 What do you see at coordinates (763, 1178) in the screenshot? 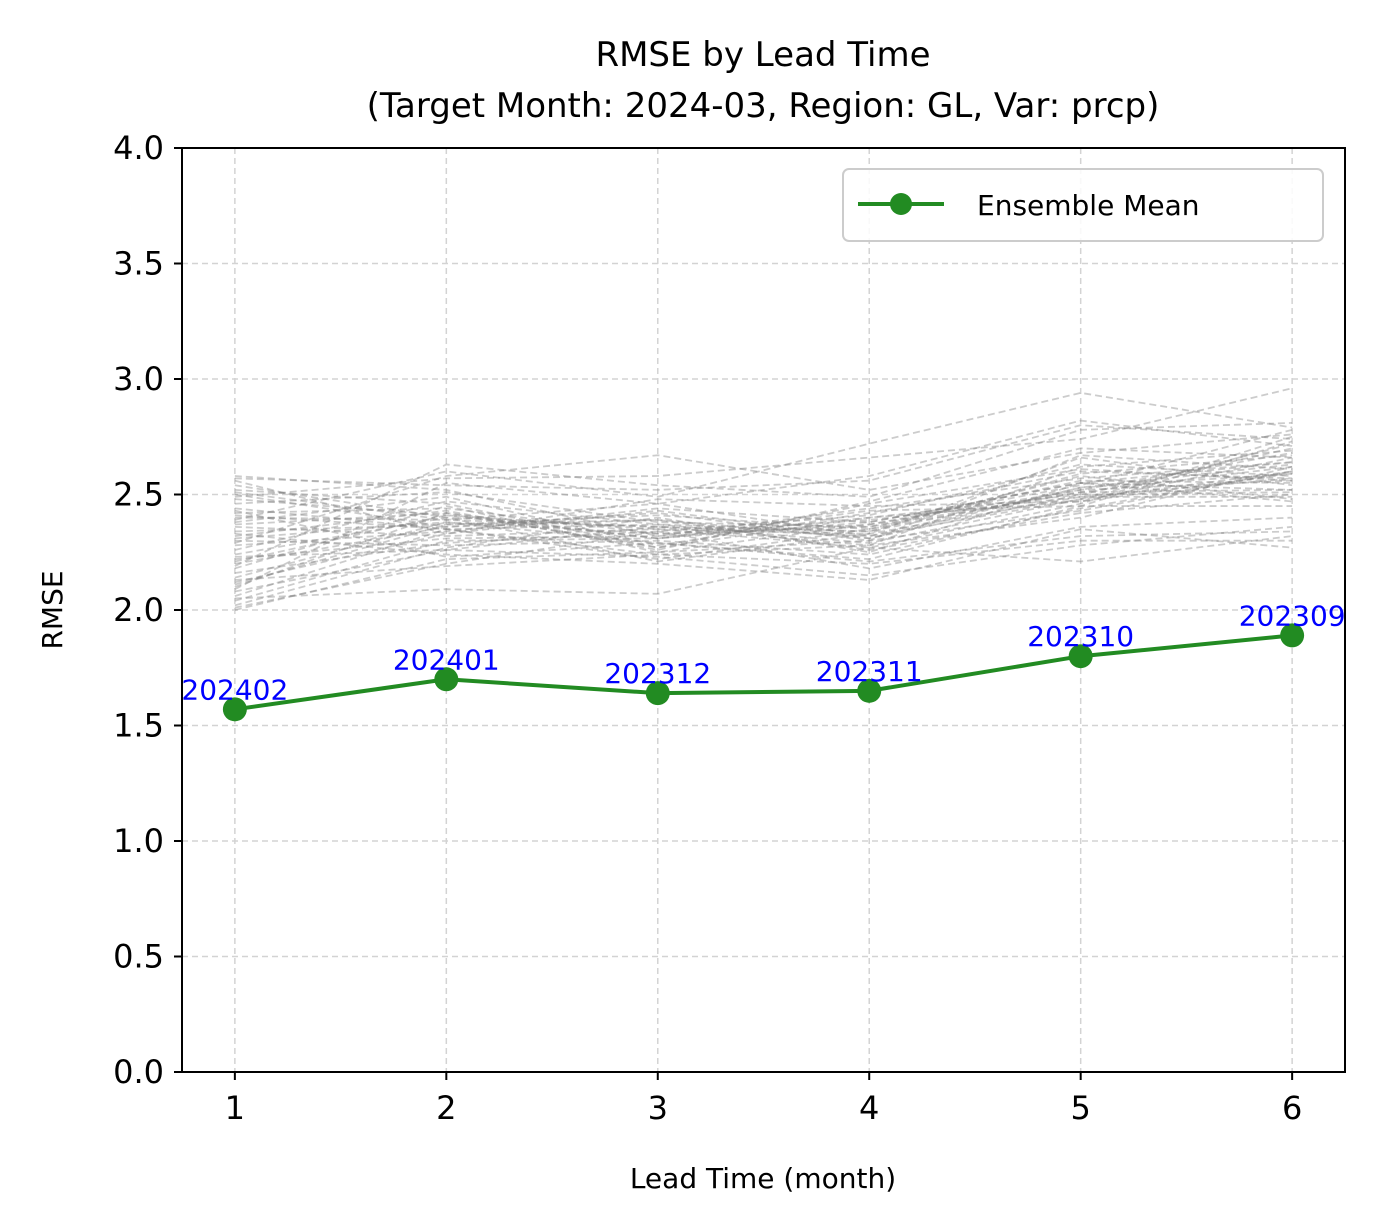
I see `x-axis-label: Lead Time (month)` at bounding box center [763, 1178].